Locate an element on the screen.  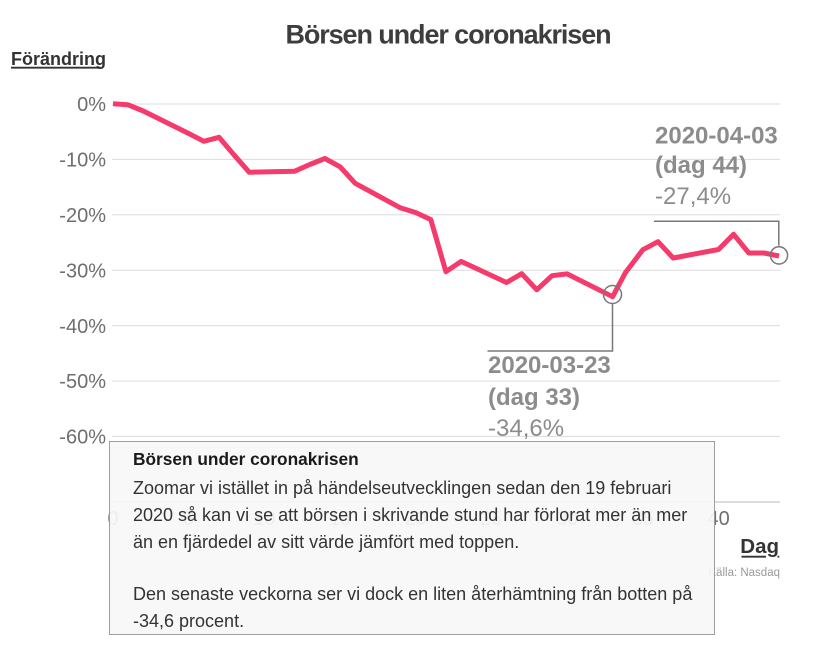
svg-text: Börsen under coronakrisen is located at coordinates (447, 34).